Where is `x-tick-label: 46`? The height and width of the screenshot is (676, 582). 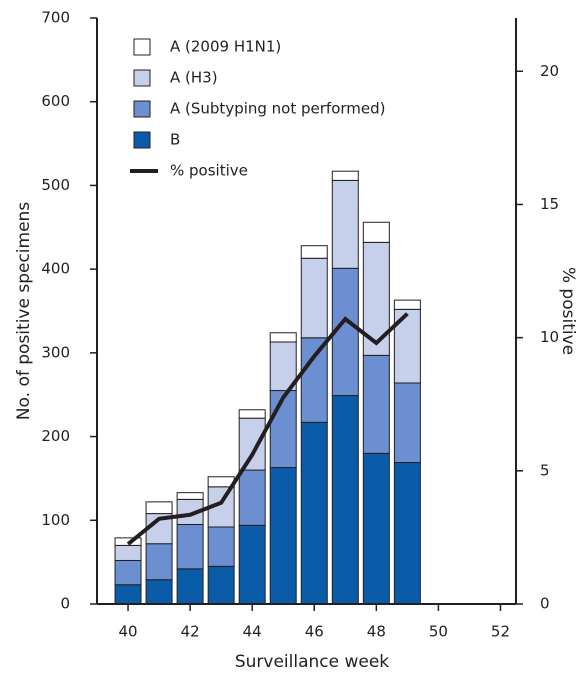 x-tick-label: 46 is located at coordinates (314, 632).